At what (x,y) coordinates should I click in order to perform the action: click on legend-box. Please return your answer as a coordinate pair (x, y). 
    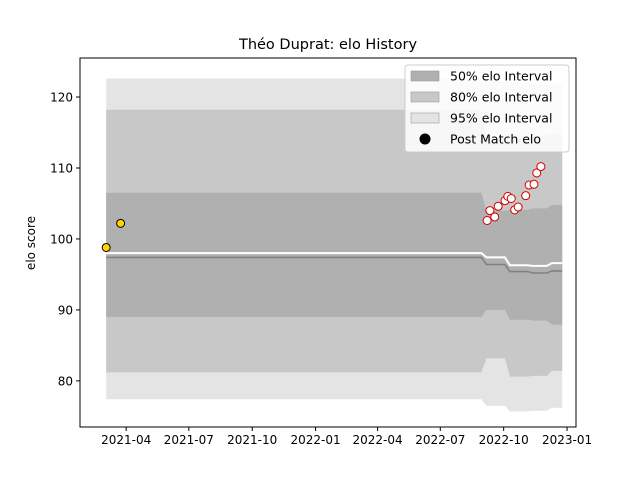
    Looking at the image, I should click on (487, 108).